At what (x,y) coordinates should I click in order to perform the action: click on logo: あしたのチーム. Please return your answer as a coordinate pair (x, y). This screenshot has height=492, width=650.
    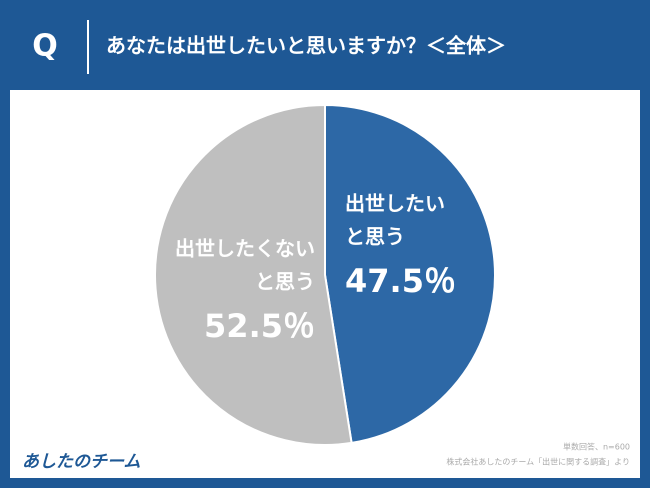
    Looking at the image, I should click on (81, 462).